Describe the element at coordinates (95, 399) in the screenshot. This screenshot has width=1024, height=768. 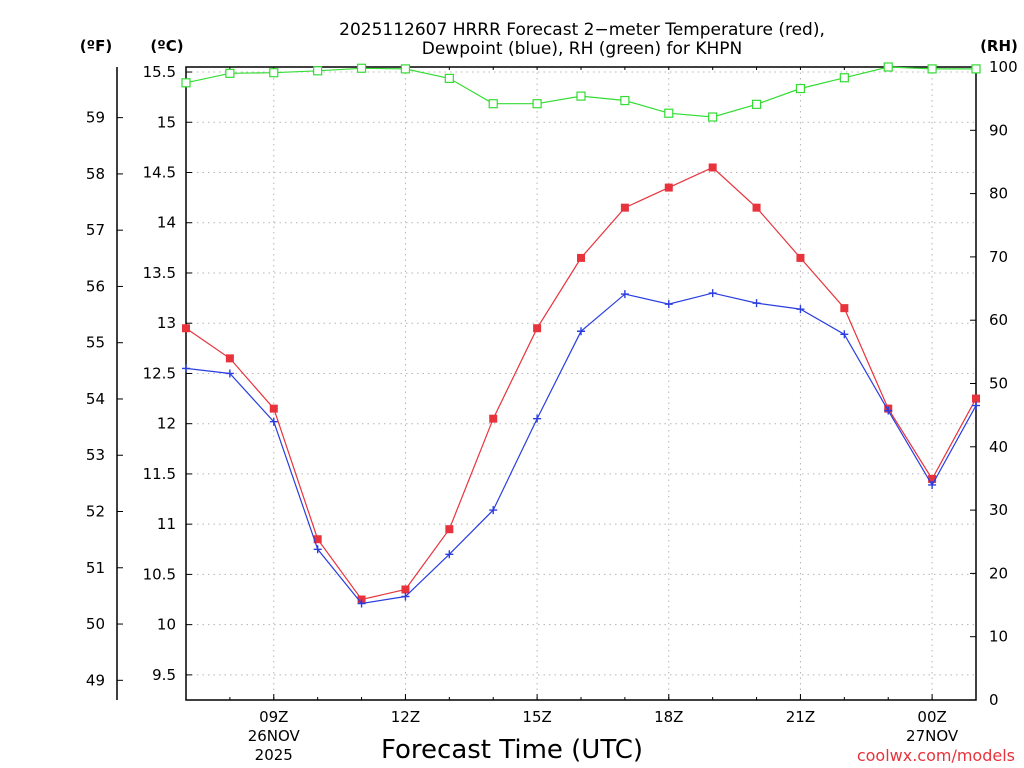
I see `f-tick-label-54: 54` at that location.